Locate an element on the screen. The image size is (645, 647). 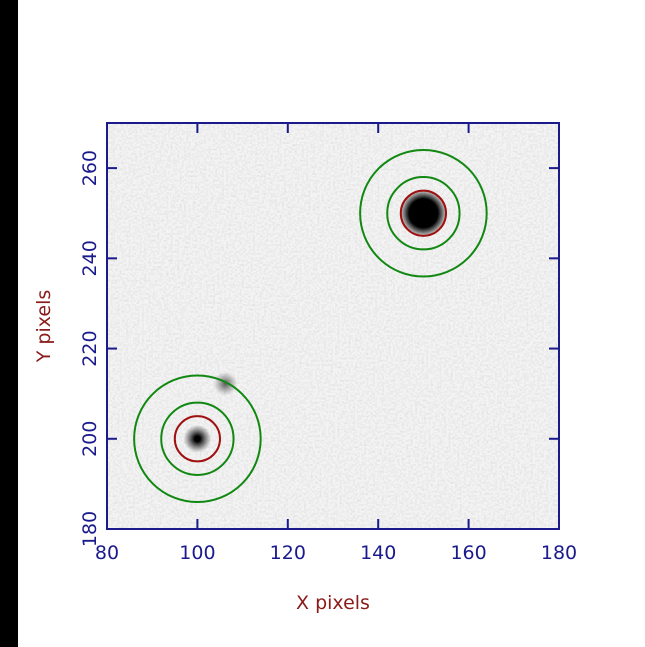
x-axis-title: X pixels is located at coordinates (333, 603).